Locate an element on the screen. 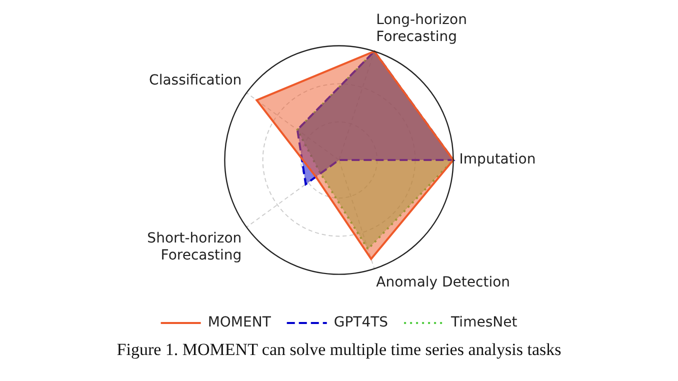 This screenshot has width=678, height=381. spoke-label: Anomaly Detection is located at coordinates (443, 282).